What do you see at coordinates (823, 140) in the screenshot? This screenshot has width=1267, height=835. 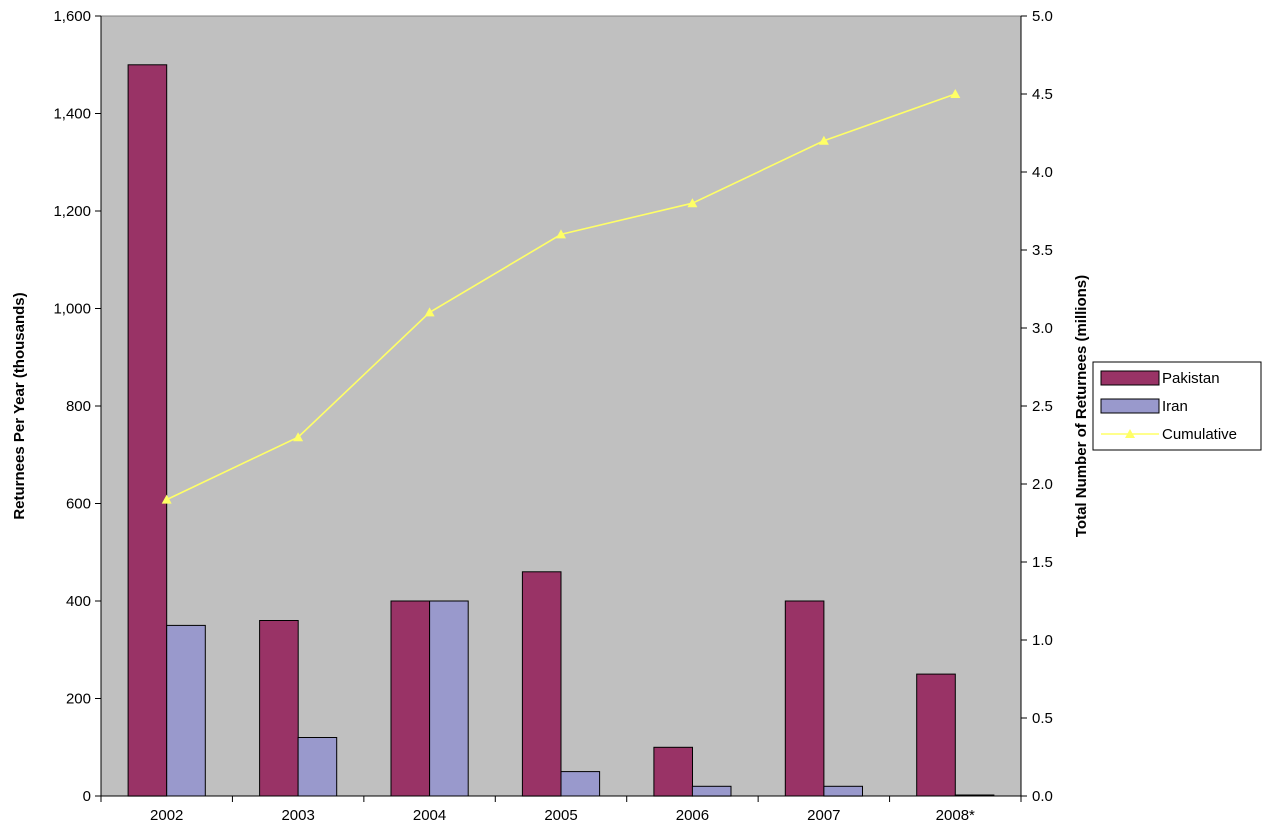 I see `marker-cumulative-2007` at bounding box center [823, 140].